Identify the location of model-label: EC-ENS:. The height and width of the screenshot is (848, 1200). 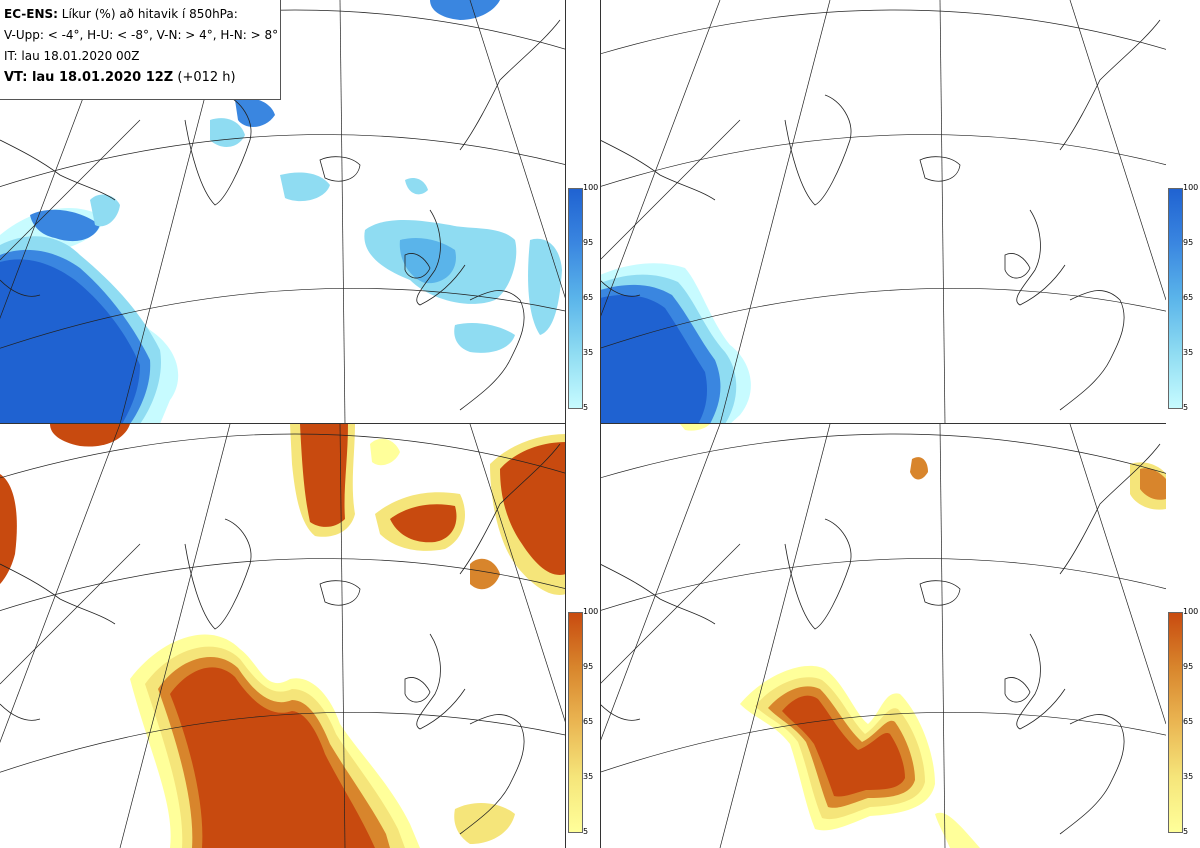
(31, 14).